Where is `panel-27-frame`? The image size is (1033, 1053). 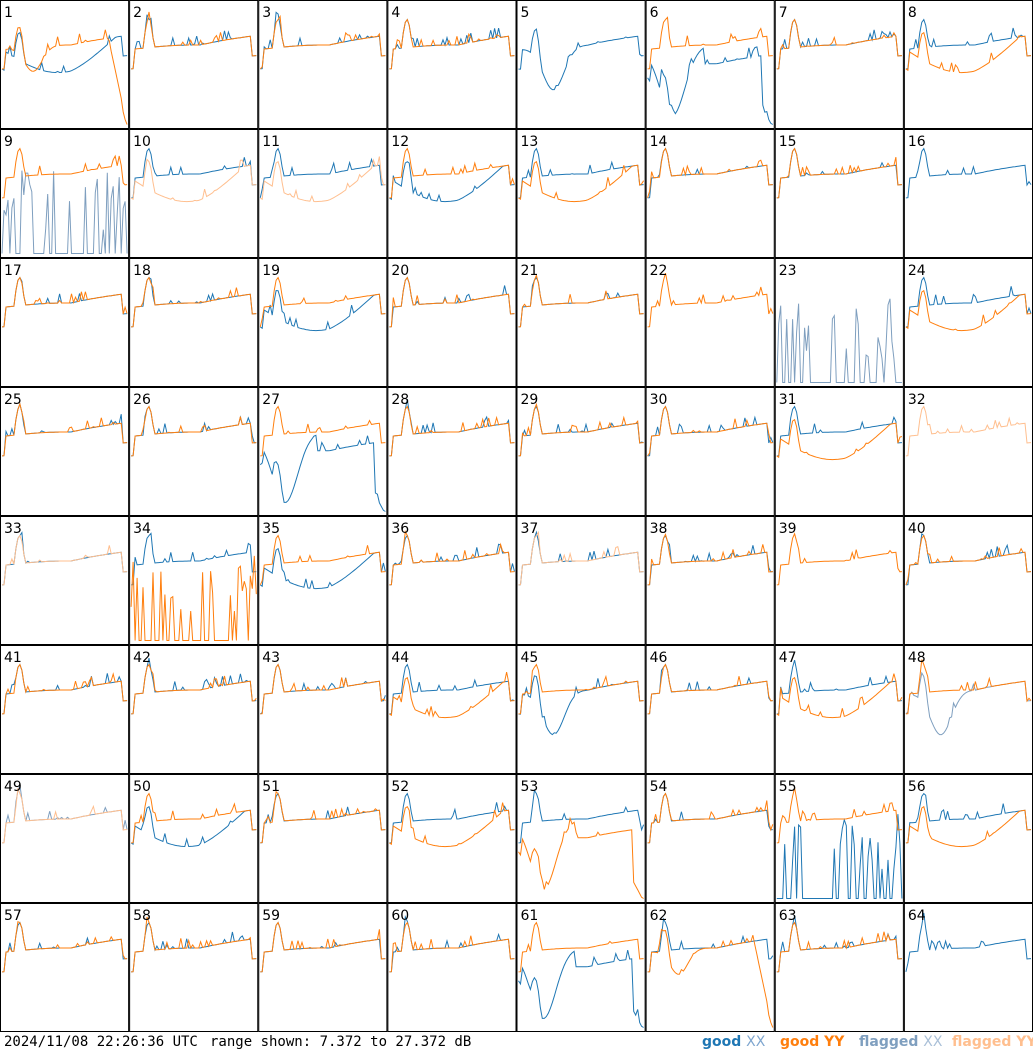
panel-27-frame is located at coordinates (323, 451).